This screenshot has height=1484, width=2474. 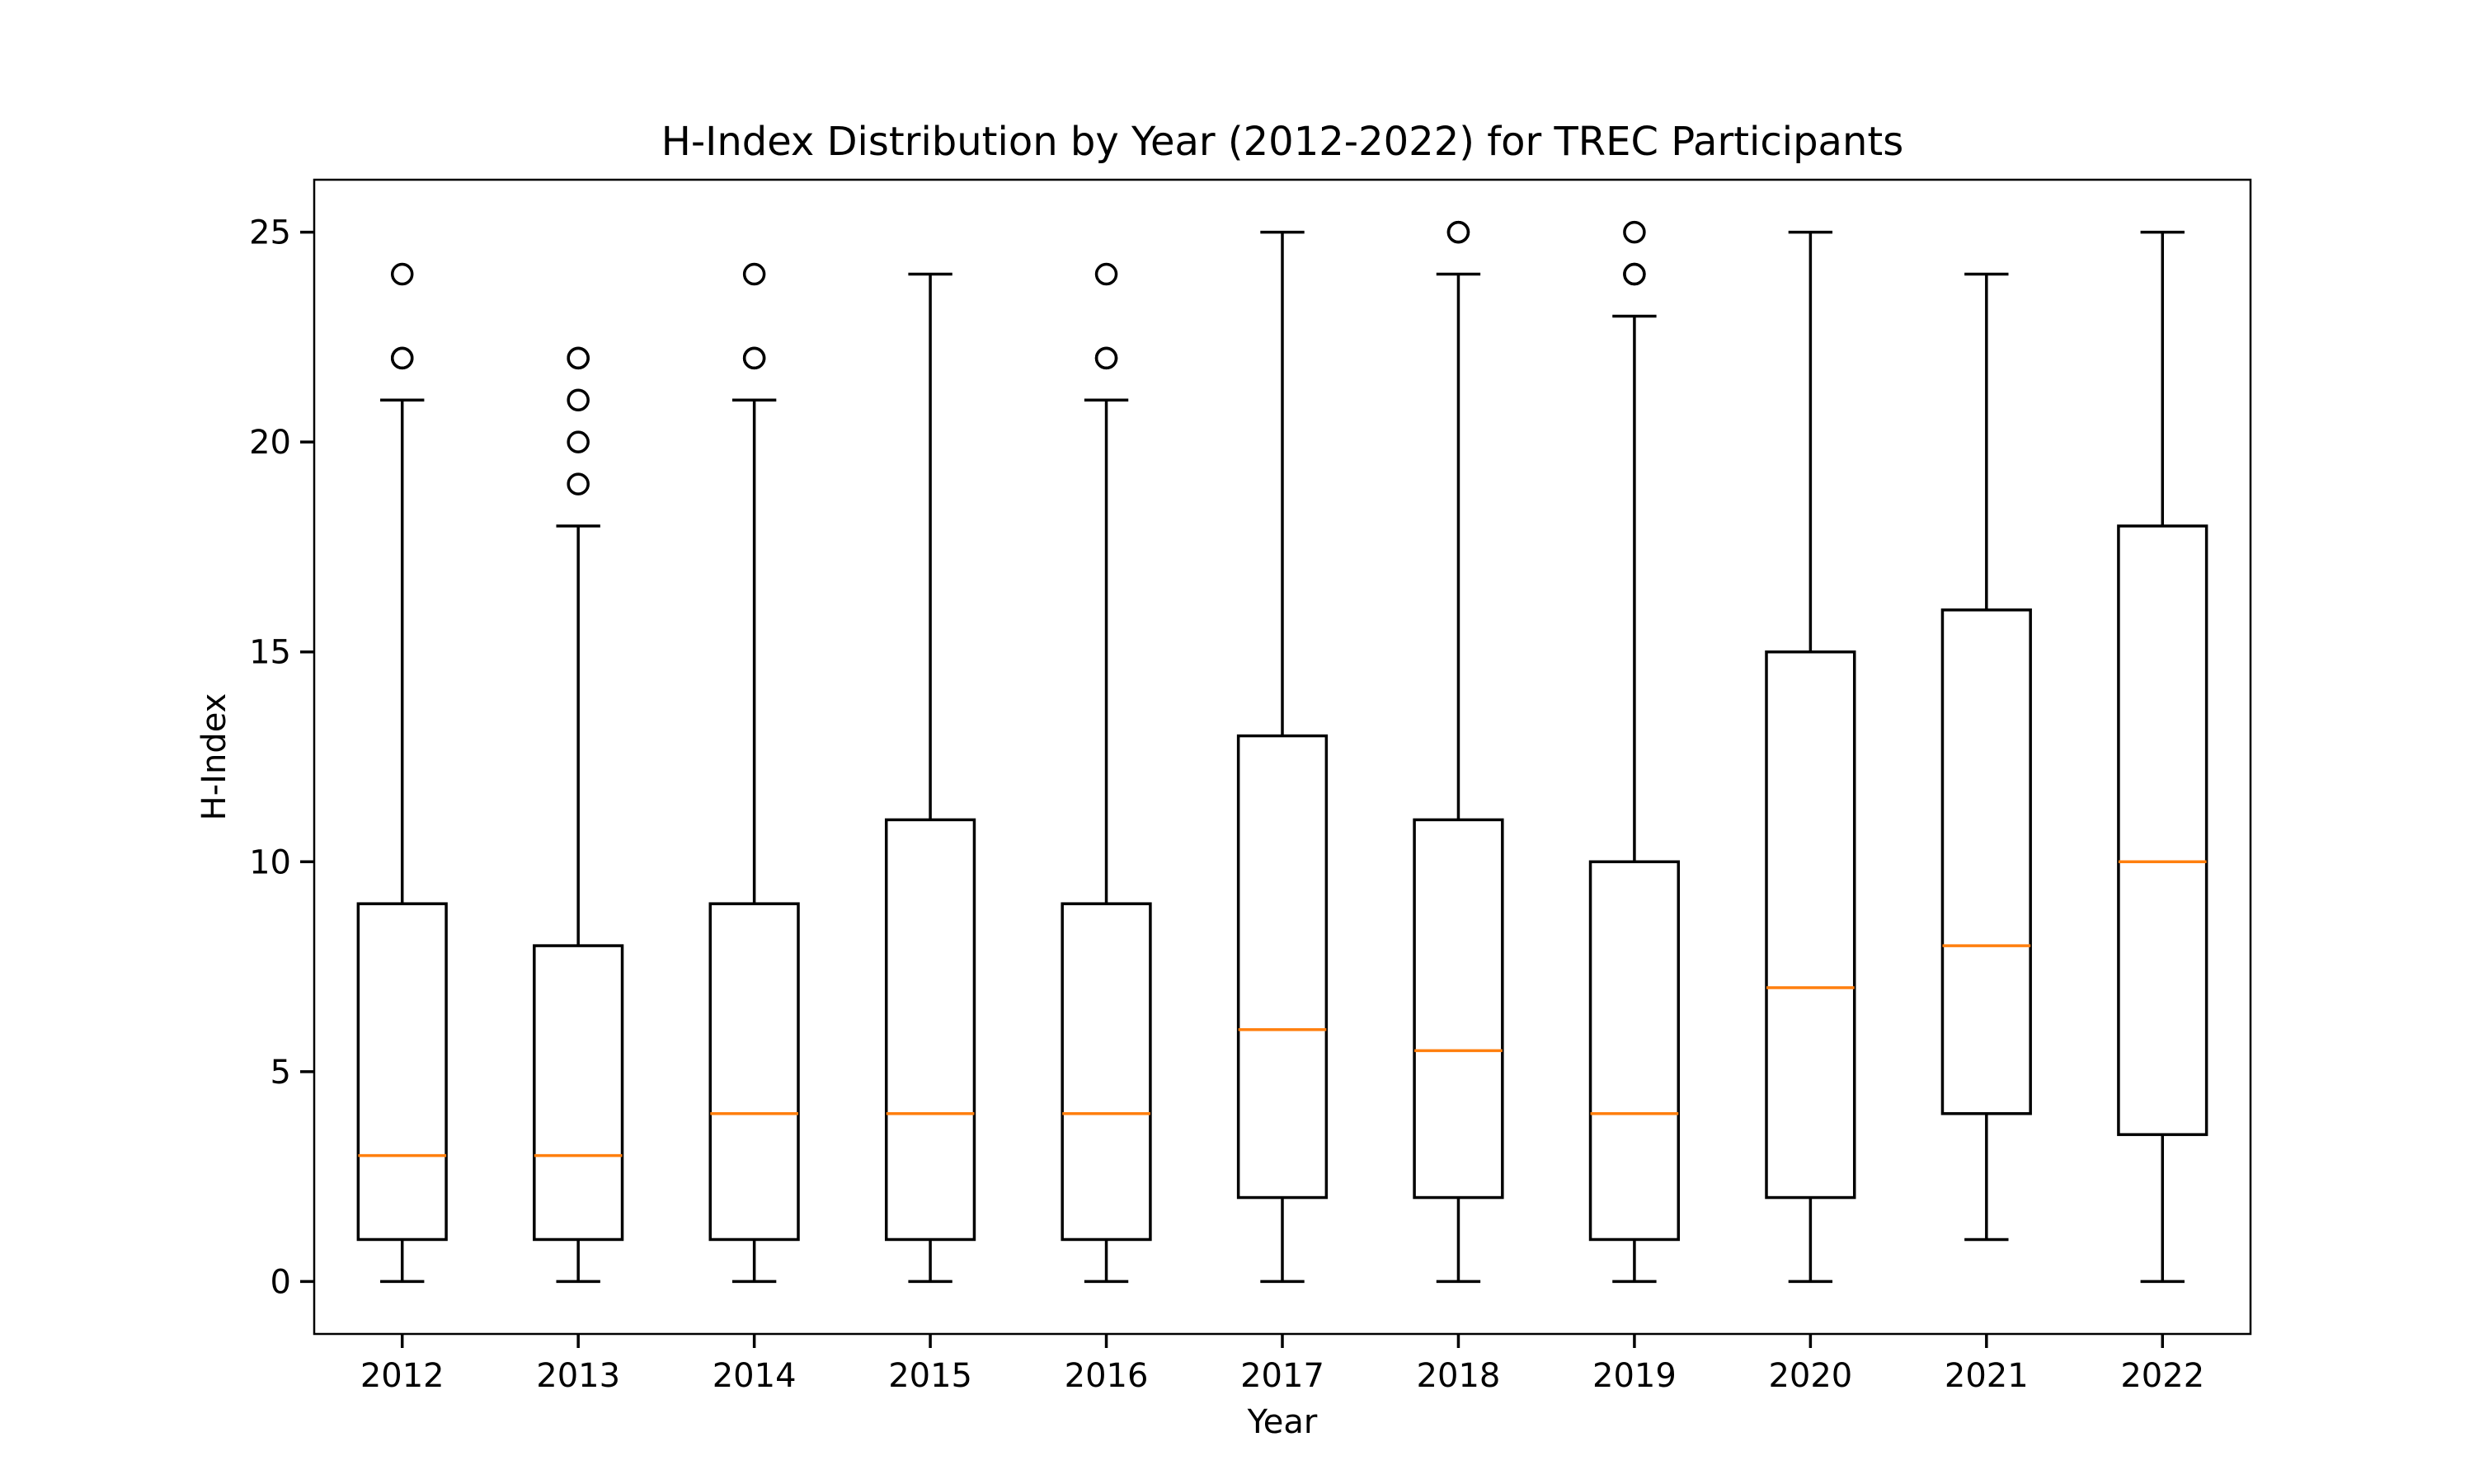 What do you see at coordinates (755, 1376) in the screenshot?
I see `x-tick-label: 2014` at bounding box center [755, 1376].